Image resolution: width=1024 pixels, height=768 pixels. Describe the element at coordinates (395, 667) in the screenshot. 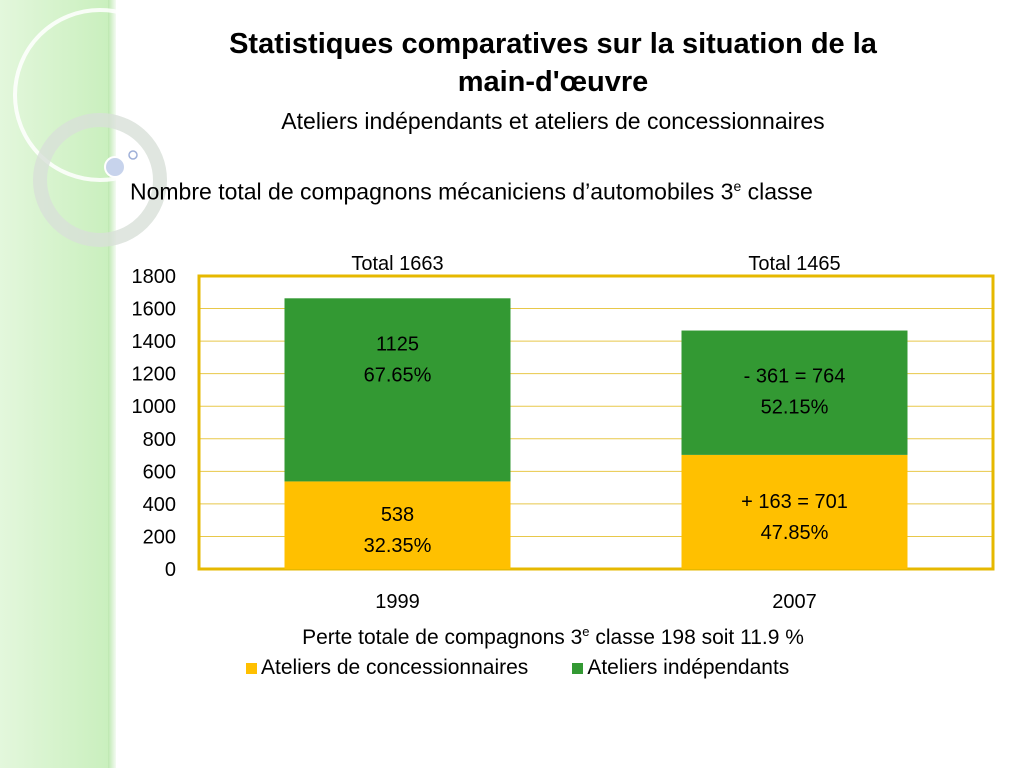

I see `legend-label-concessionnaires: Ateliers de concessionnaires` at that location.